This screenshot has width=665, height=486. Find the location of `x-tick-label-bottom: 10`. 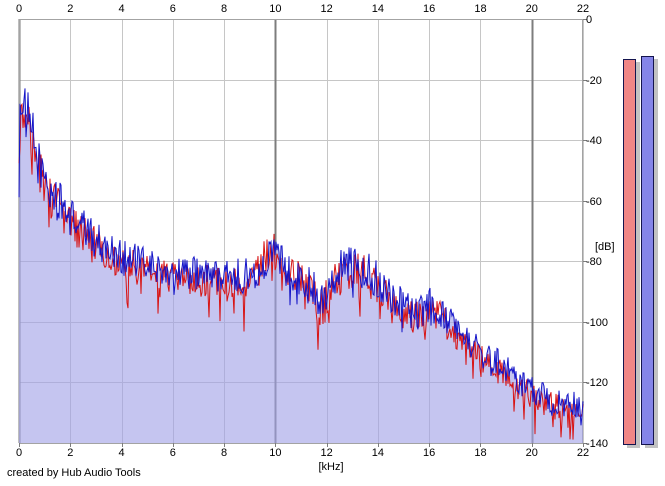

x-tick-label-bottom: 10 is located at coordinates (275, 453).